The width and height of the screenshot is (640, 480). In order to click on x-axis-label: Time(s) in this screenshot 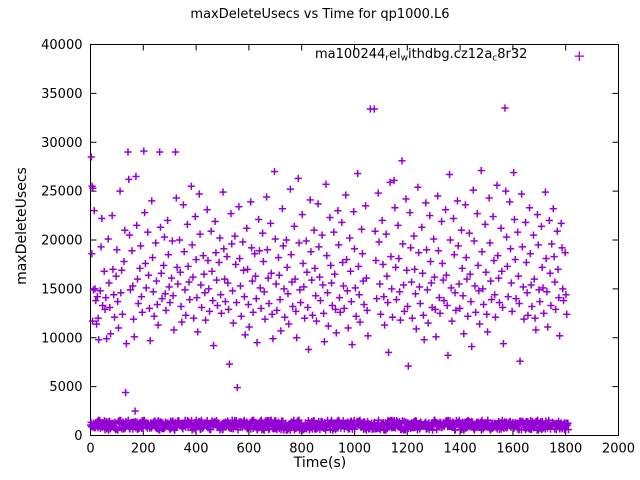, I will do `click(320, 463)`.